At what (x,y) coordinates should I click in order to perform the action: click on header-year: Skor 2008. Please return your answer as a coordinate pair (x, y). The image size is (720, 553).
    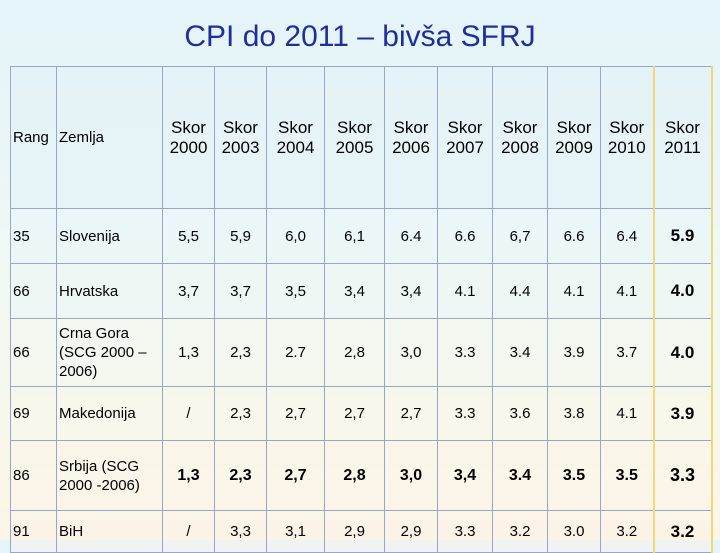
    Looking at the image, I should click on (520, 137).